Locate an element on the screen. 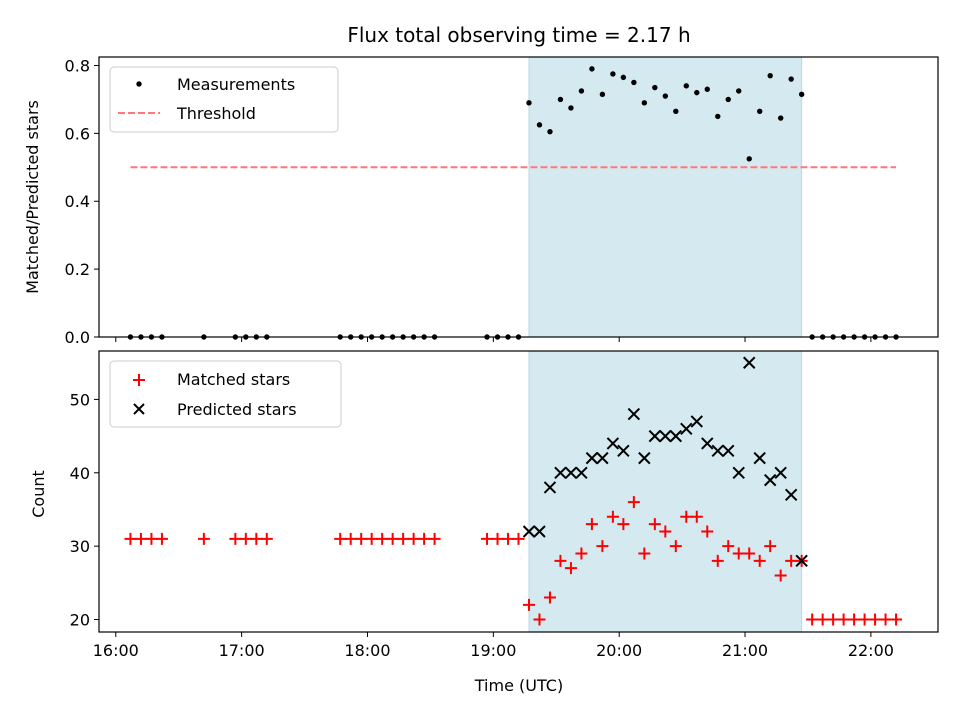 The width and height of the screenshot is (960, 720). legend-marker-measurements is located at coordinates (139, 84).